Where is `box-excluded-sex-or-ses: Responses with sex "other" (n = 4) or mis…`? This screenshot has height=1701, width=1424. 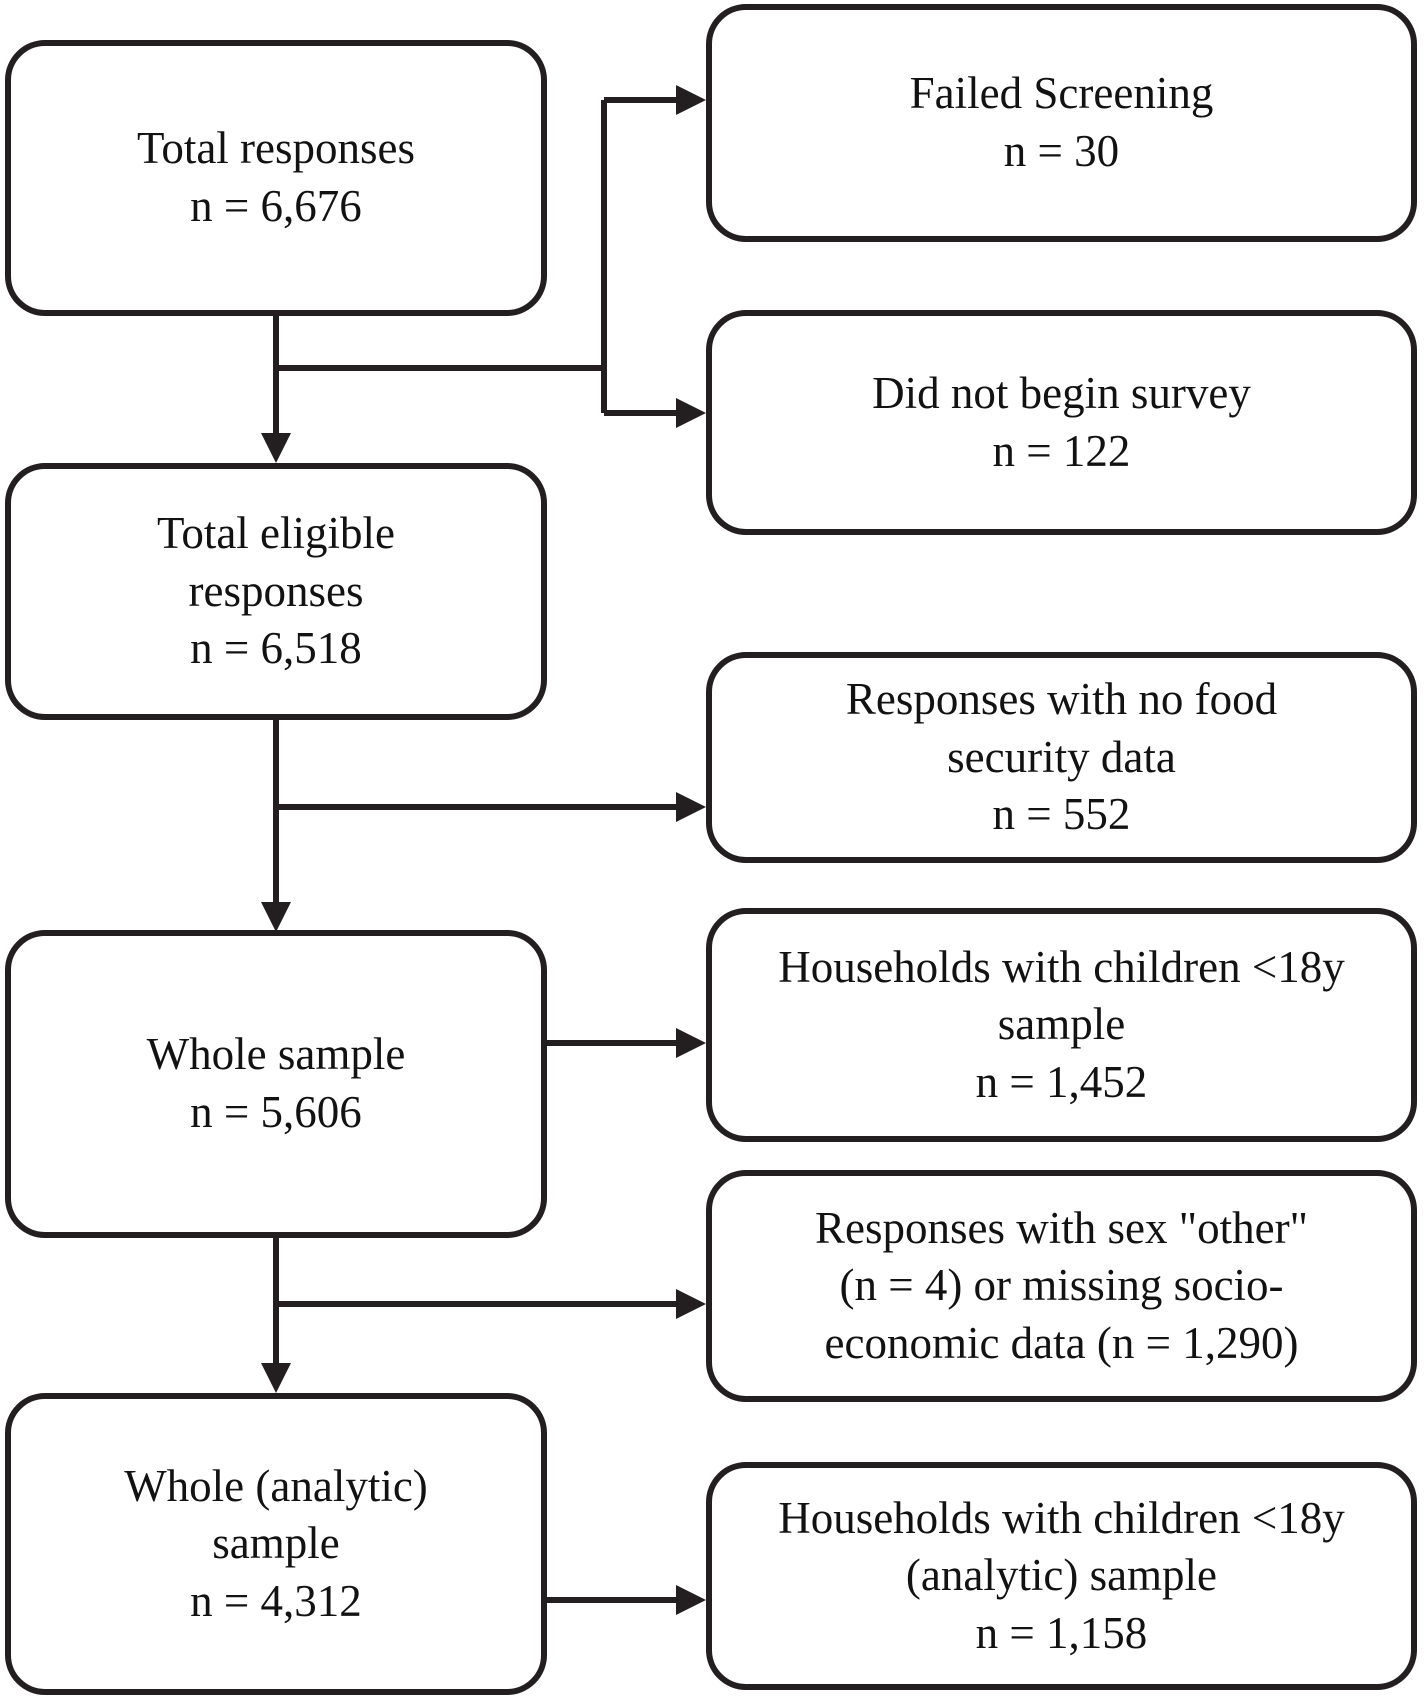
box-excluded-sex-or-ses: Responses with sex "other" (n = 4) or mis… is located at coordinates (1061, 1286).